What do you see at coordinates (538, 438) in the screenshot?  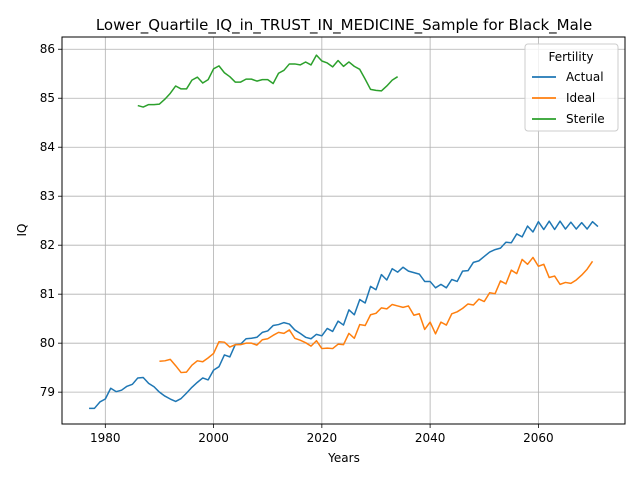 I see `x-tick-label: 2060` at bounding box center [538, 438].